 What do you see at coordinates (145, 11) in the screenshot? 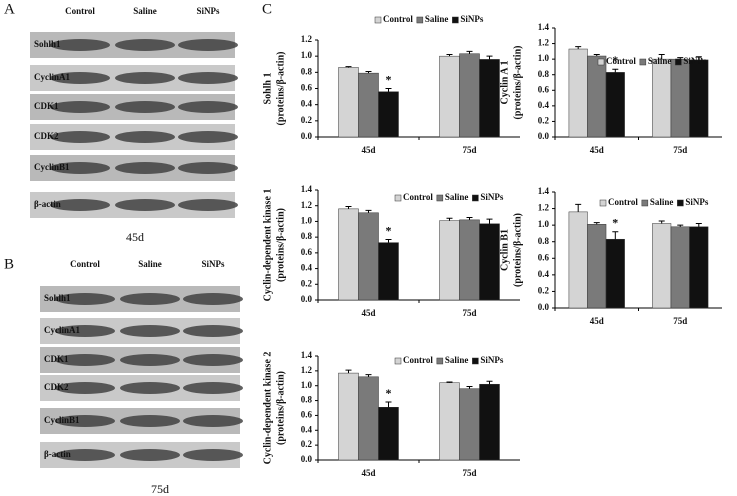
I see `column-label: Saline` at bounding box center [145, 11].